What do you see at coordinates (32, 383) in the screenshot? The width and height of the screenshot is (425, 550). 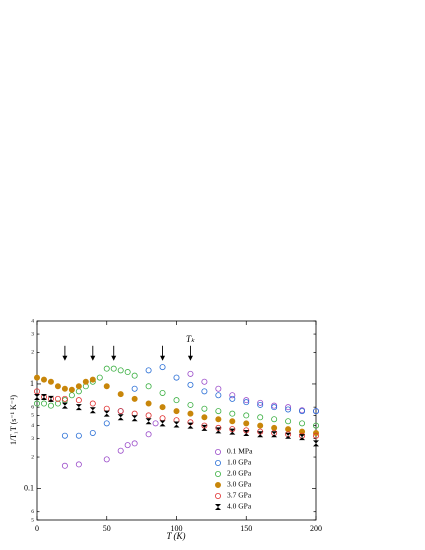 I see `y-tick-label: 1` at bounding box center [32, 383].